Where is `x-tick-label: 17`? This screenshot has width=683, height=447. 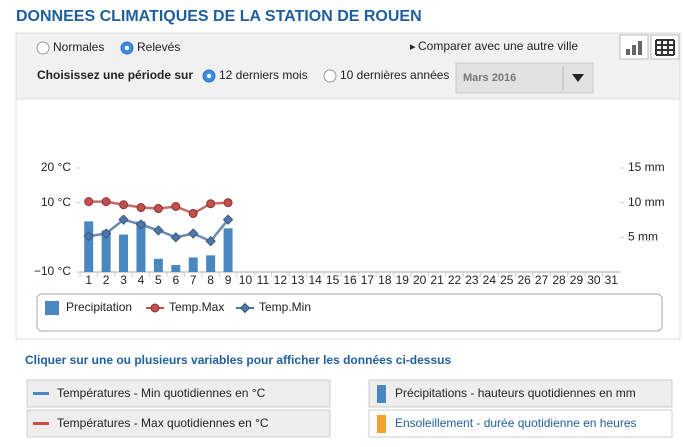
x-tick-label: 17 is located at coordinates (368, 280).